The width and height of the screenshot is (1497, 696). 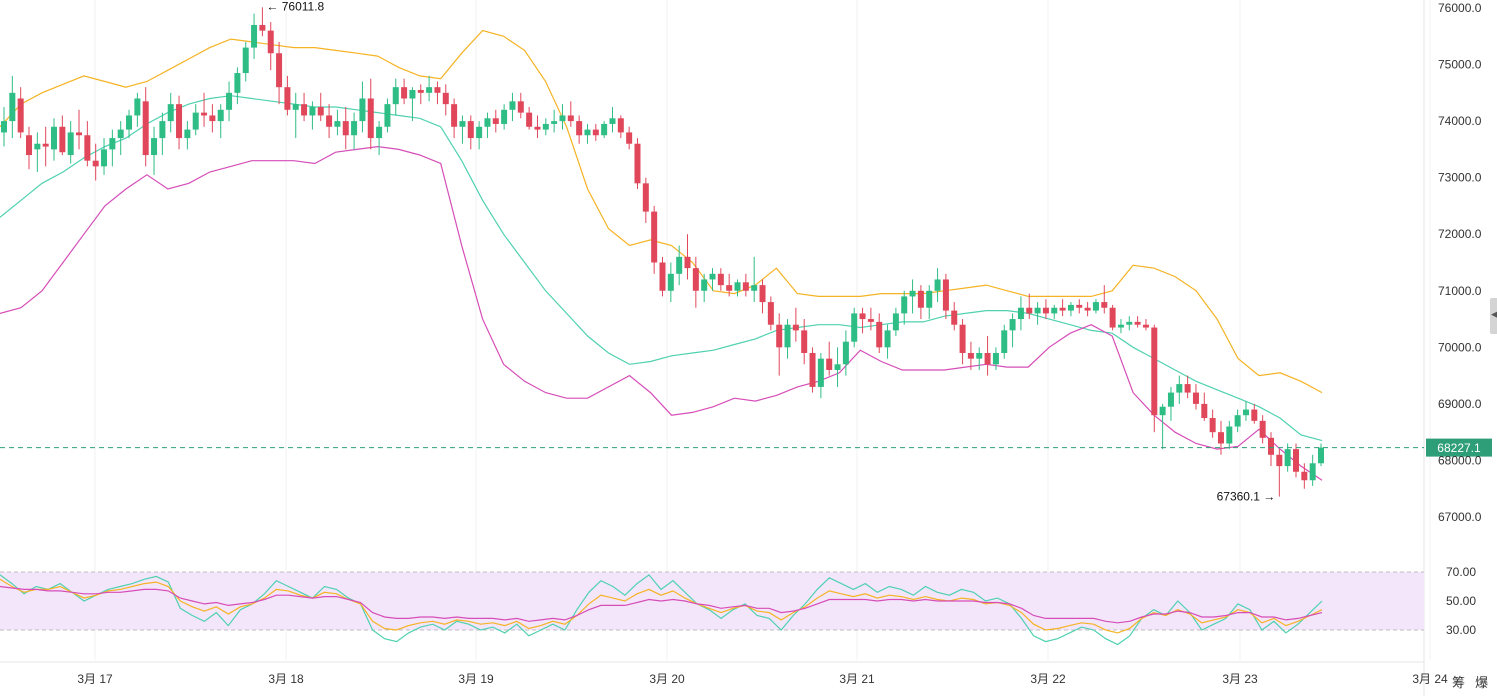 What do you see at coordinates (476, 679) in the screenshot?
I see `x-tick-label: 3月 19` at bounding box center [476, 679].